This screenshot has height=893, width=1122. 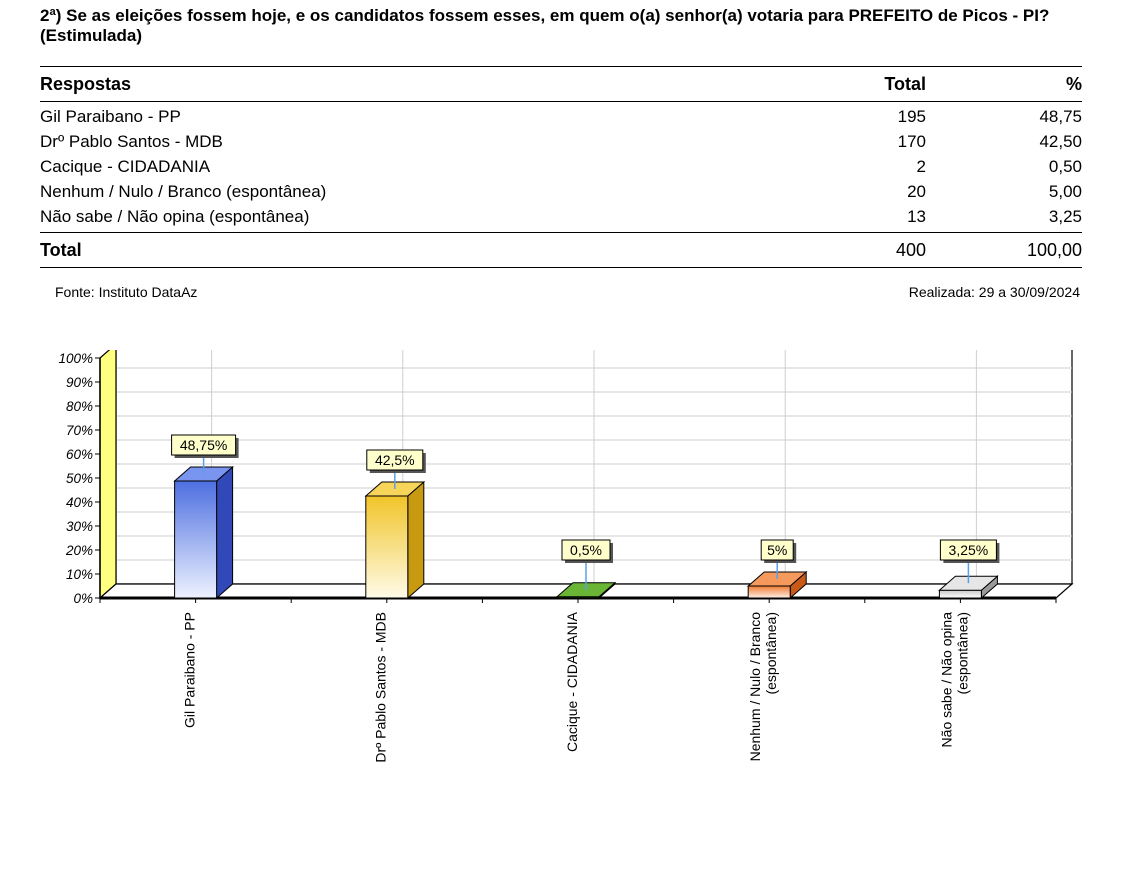 I want to click on row-total: 170, so click(x=911, y=141).